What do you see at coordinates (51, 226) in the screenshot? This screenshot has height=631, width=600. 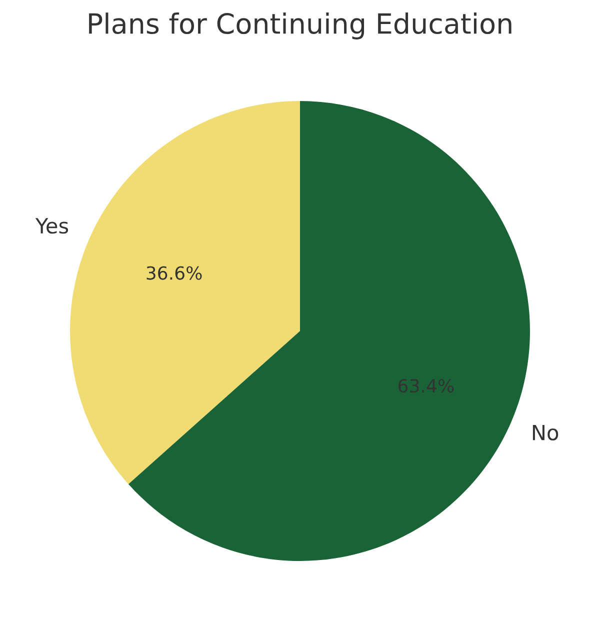 I see `slice-label: Yes` at bounding box center [51, 226].